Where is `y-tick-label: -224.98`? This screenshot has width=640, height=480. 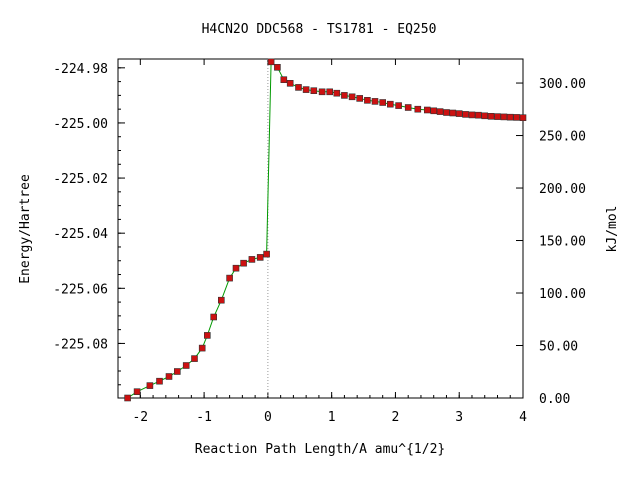
y-tick-label: -224.98 is located at coordinates (80, 69).